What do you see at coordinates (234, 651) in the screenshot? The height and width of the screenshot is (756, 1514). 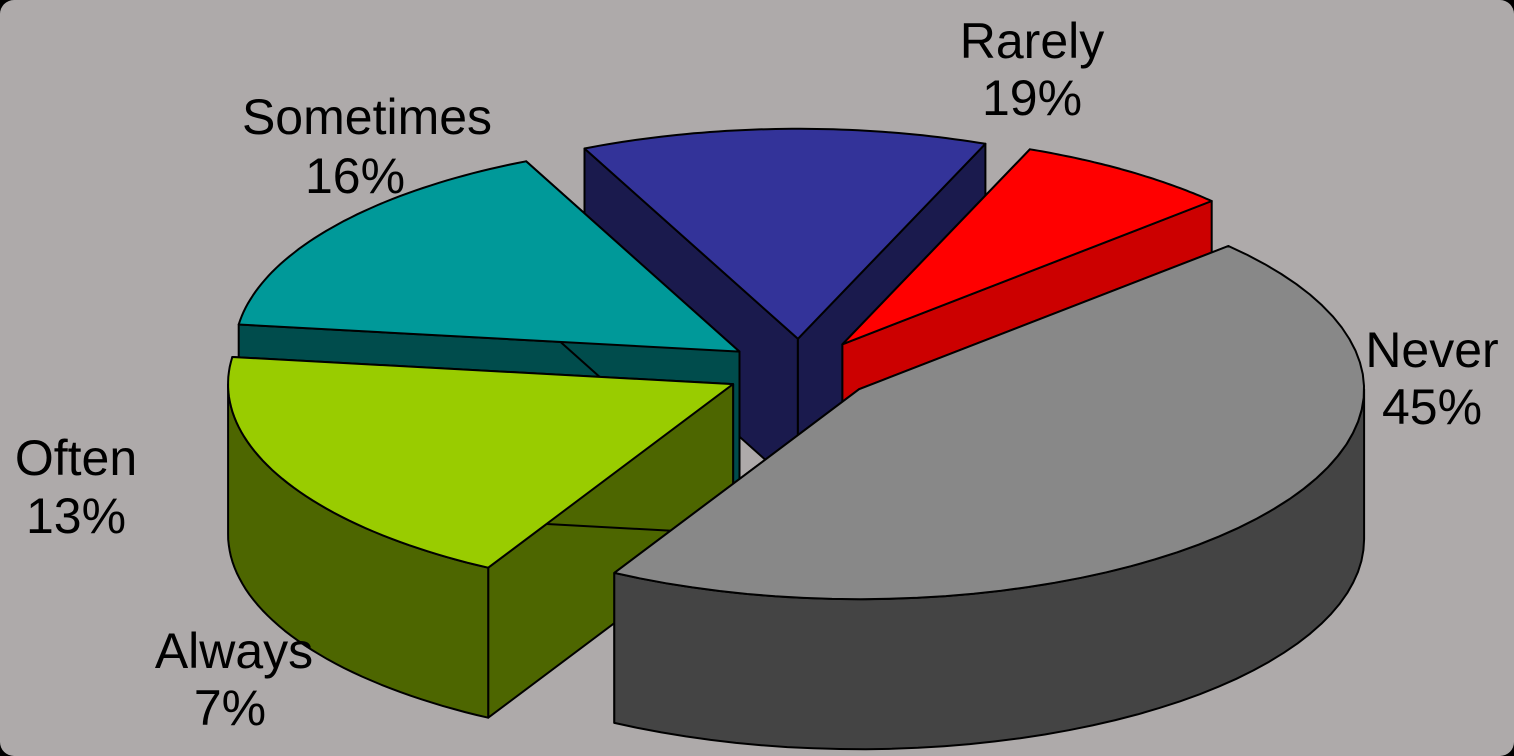 I see `label-always: Always` at bounding box center [234, 651].